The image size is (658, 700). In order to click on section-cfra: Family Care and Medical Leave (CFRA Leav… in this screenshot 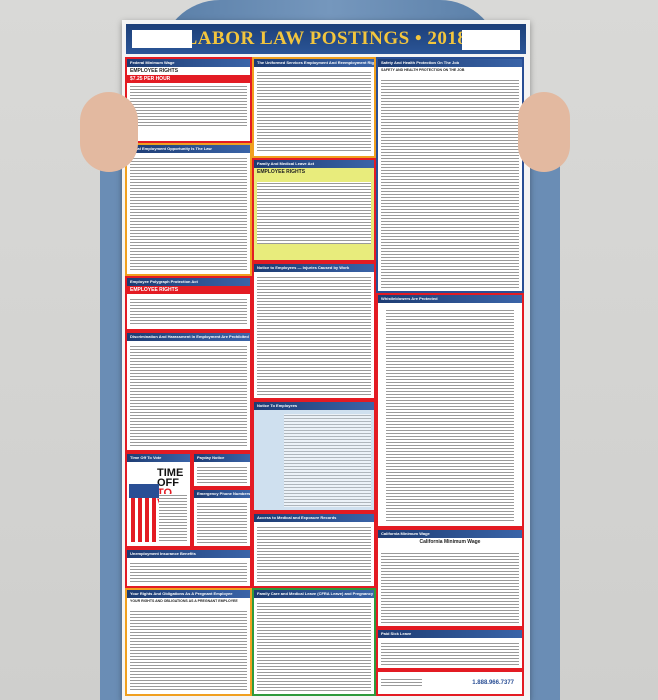, I will do `click(314, 642)`.